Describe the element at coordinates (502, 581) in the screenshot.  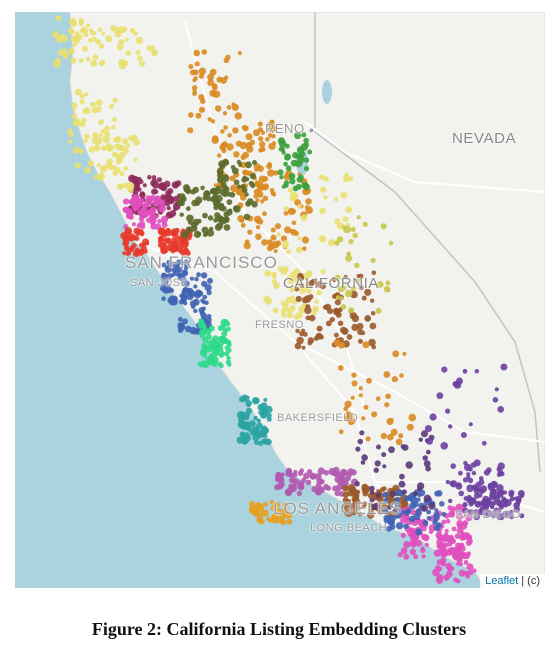
I see `leaflet-link: Leaflet` at that location.